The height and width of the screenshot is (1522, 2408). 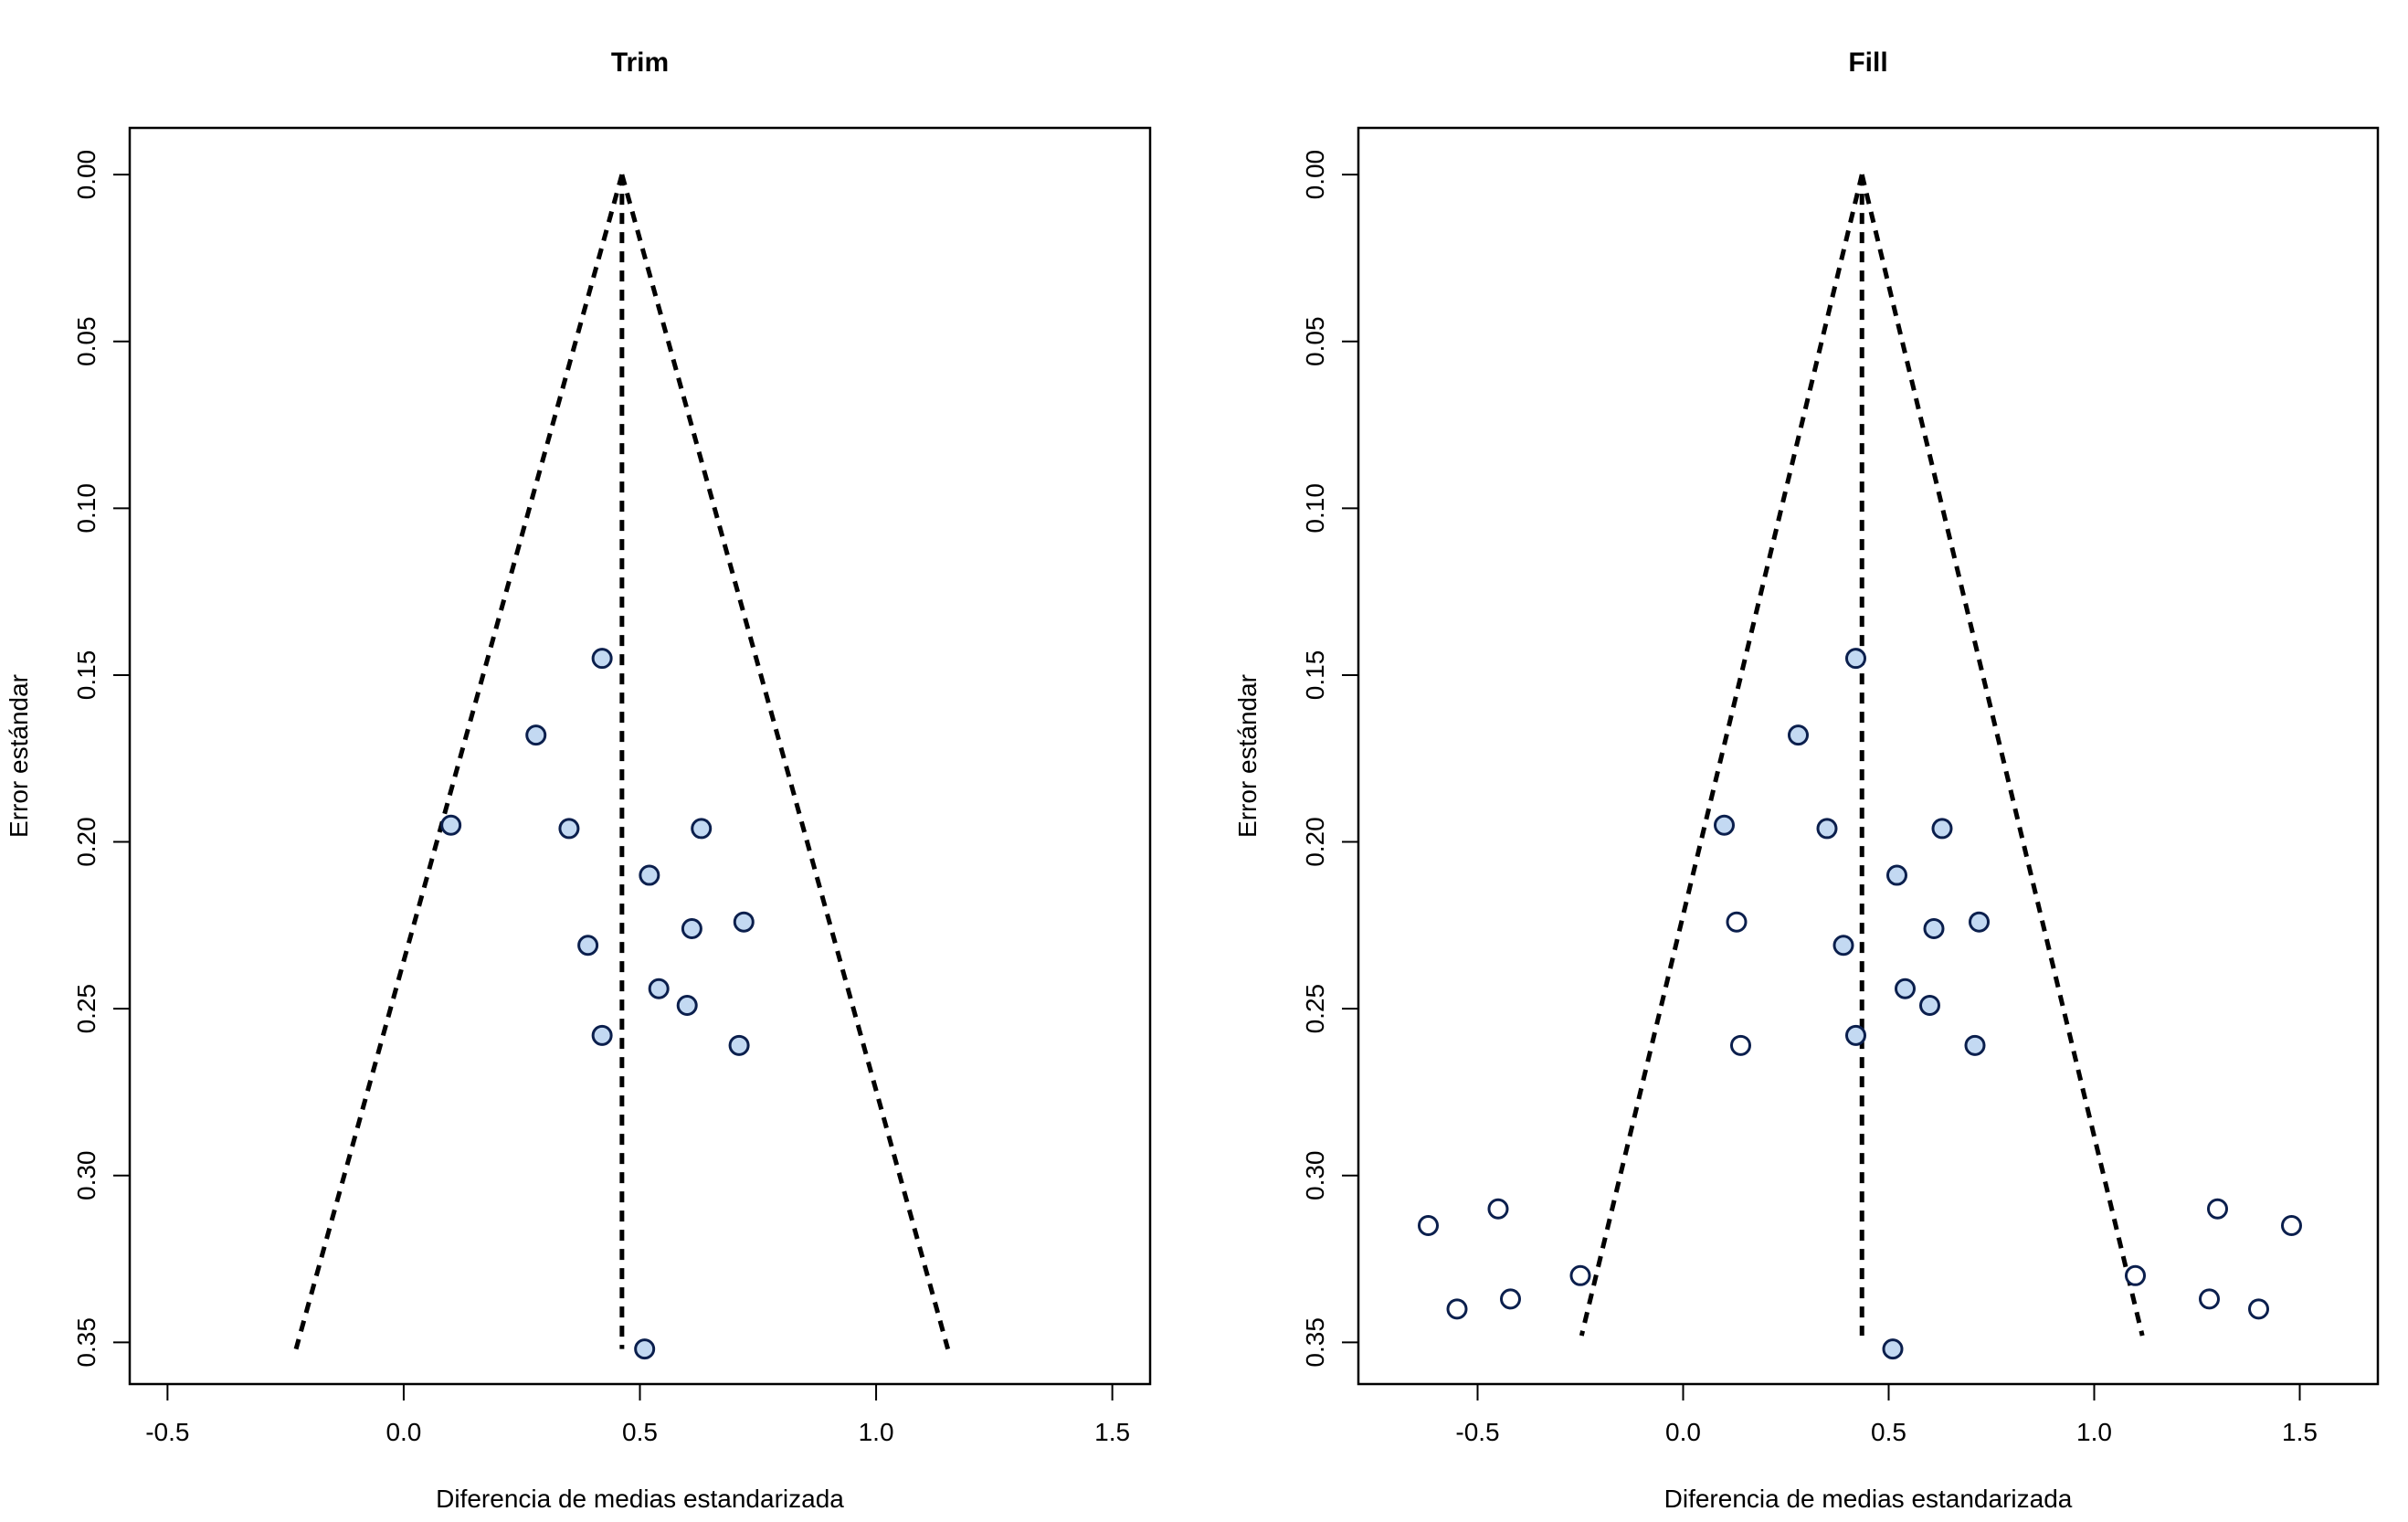 I want to click on trim-funnel-right-bound, so click(x=785, y=762).